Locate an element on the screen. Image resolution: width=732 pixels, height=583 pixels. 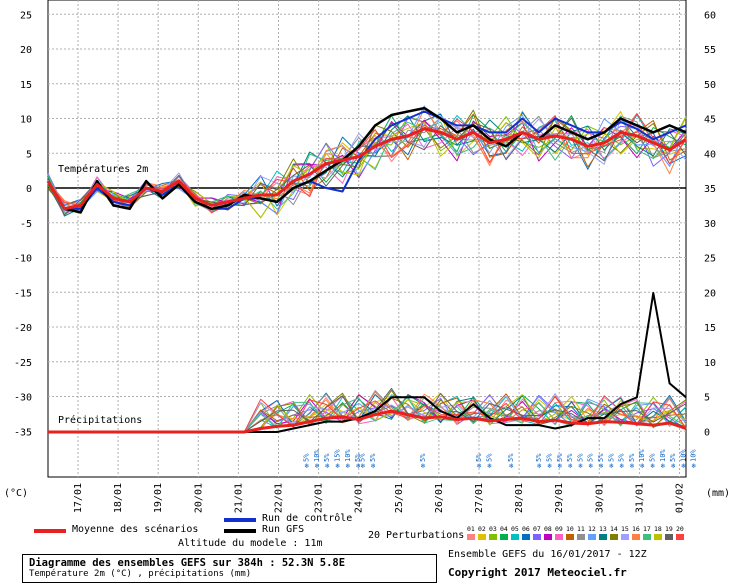
y-right-tick: 50 is located at coordinates (710, 85).